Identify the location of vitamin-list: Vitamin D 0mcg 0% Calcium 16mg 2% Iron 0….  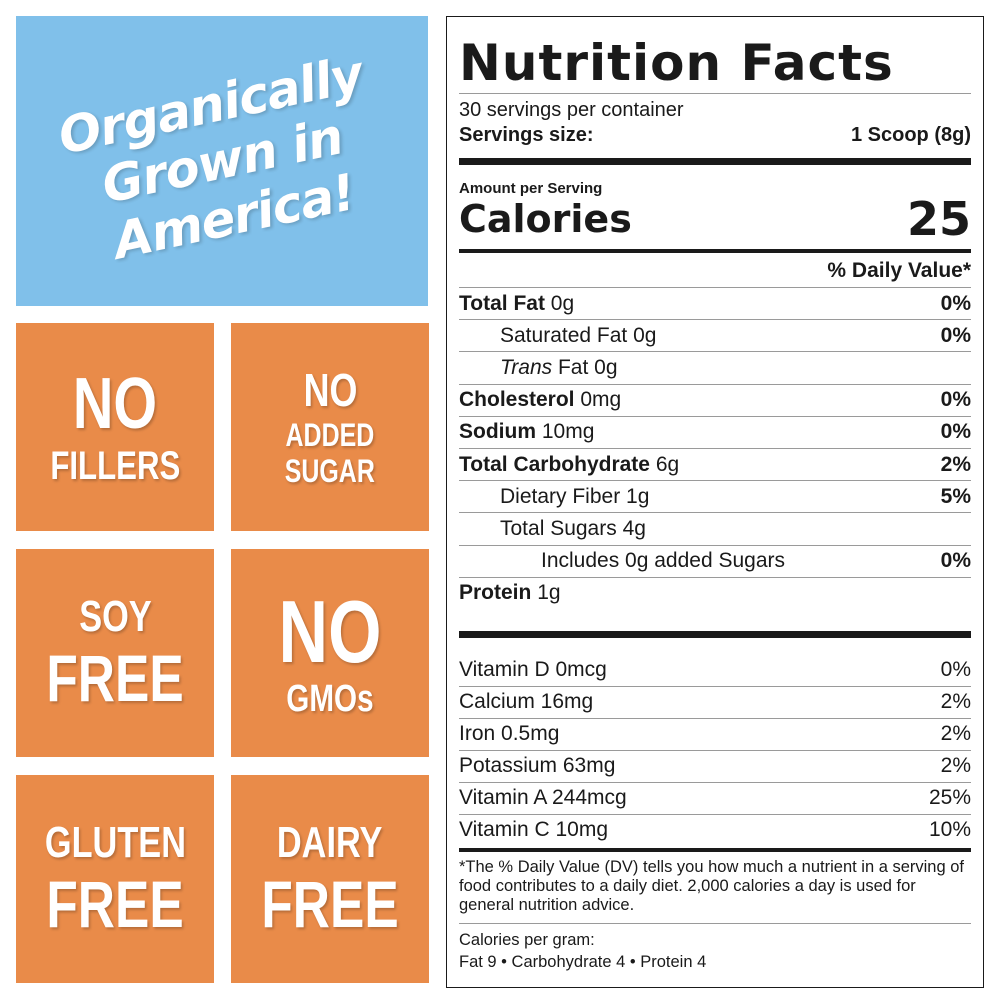
(715, 750).